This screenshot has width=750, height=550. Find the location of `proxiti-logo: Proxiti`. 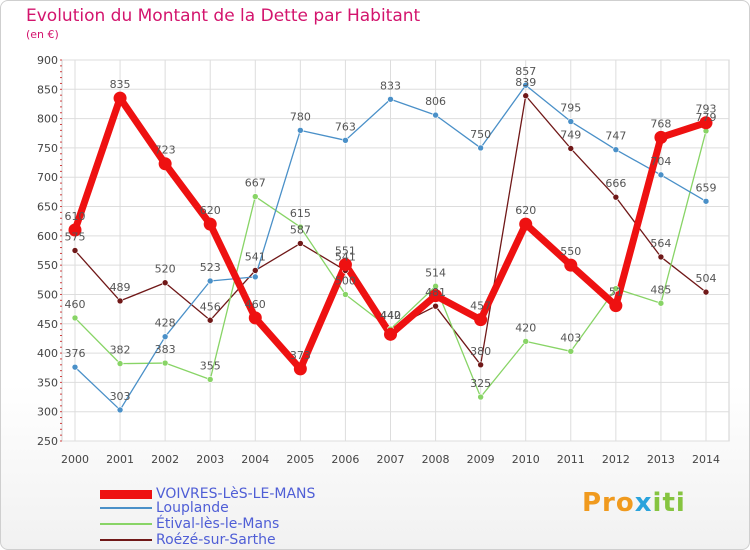

proxiti-logo: Proxiti is located at coordinates (634, 503).